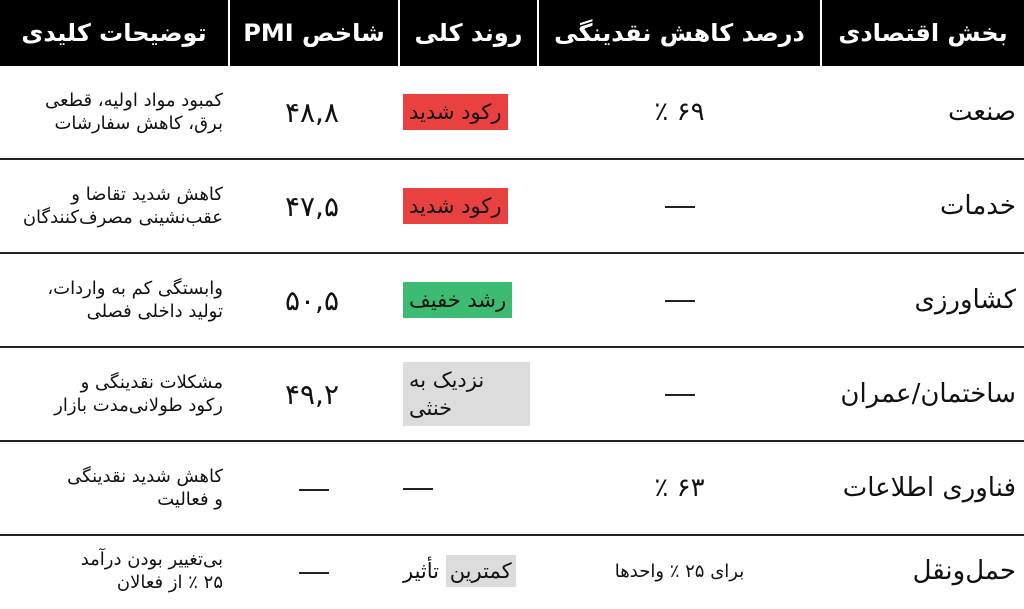 Image resolution: width=1024 pixels, height=609 pixels. I want to click on trend-badge: کمترین تأثیر, so click(459, 571).